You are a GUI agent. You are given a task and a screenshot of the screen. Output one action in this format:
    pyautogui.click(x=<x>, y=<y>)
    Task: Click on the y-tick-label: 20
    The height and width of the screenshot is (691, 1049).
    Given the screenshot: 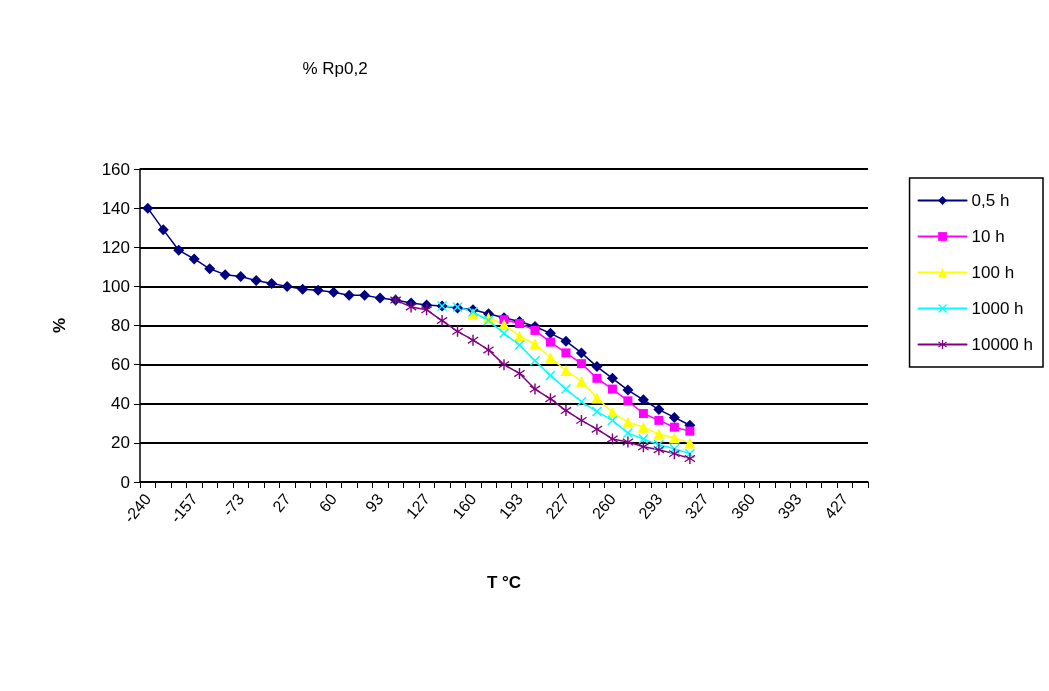 What is the action you would take?
    pyautogui.click(x=120, y=443)
    